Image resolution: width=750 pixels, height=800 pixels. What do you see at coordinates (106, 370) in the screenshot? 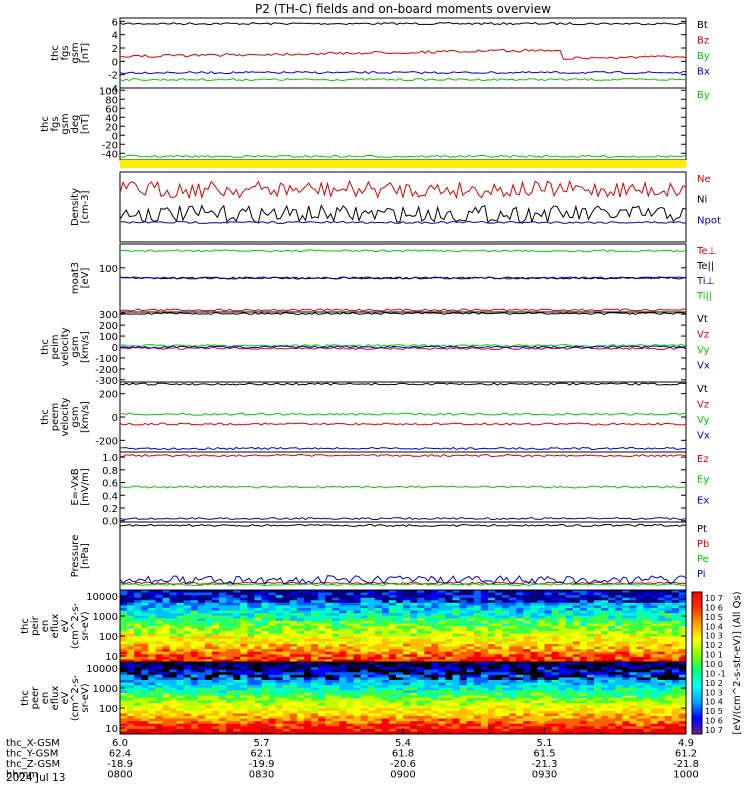
I see `ytick-label: -200` at bounding box center [106, 370].